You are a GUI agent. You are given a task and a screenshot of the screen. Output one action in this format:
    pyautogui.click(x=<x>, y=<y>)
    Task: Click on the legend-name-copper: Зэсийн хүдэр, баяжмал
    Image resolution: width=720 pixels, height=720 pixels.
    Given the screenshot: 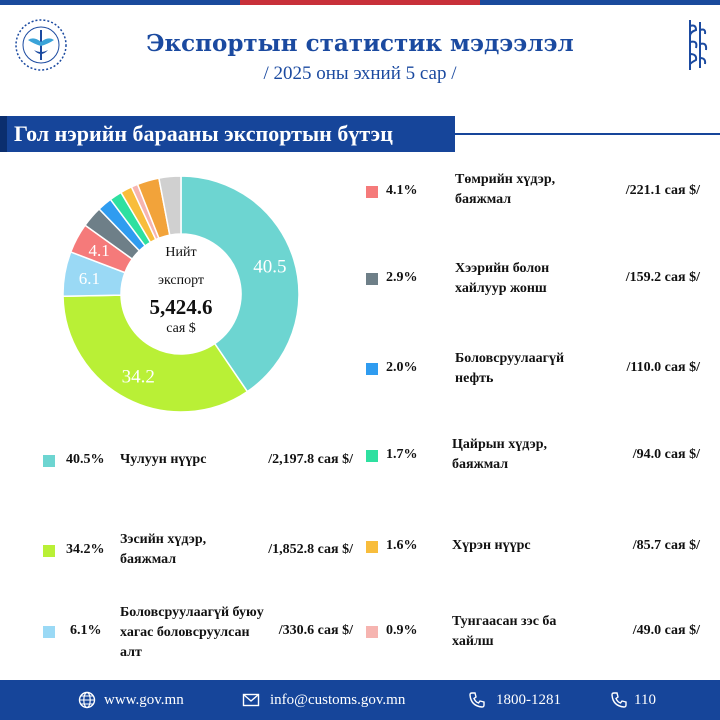 What is the action you would take?
    pyautogui.click(x=163, y=549)
    